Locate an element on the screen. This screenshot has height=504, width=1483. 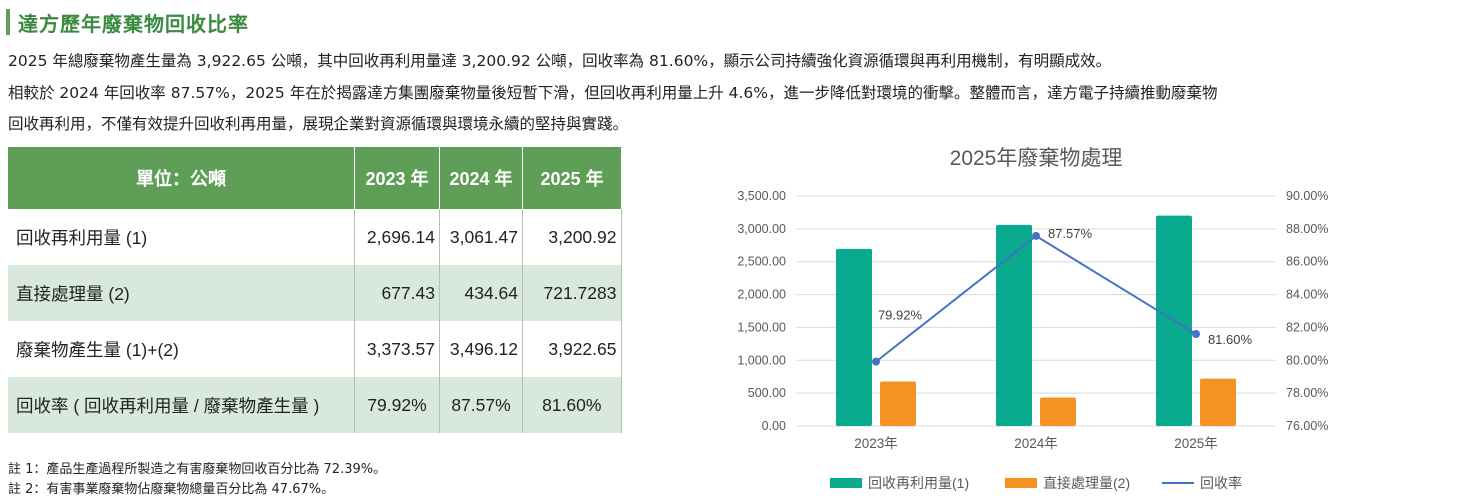
legend-label: 回收再利用量(1) is located at coordinates (918, 483).